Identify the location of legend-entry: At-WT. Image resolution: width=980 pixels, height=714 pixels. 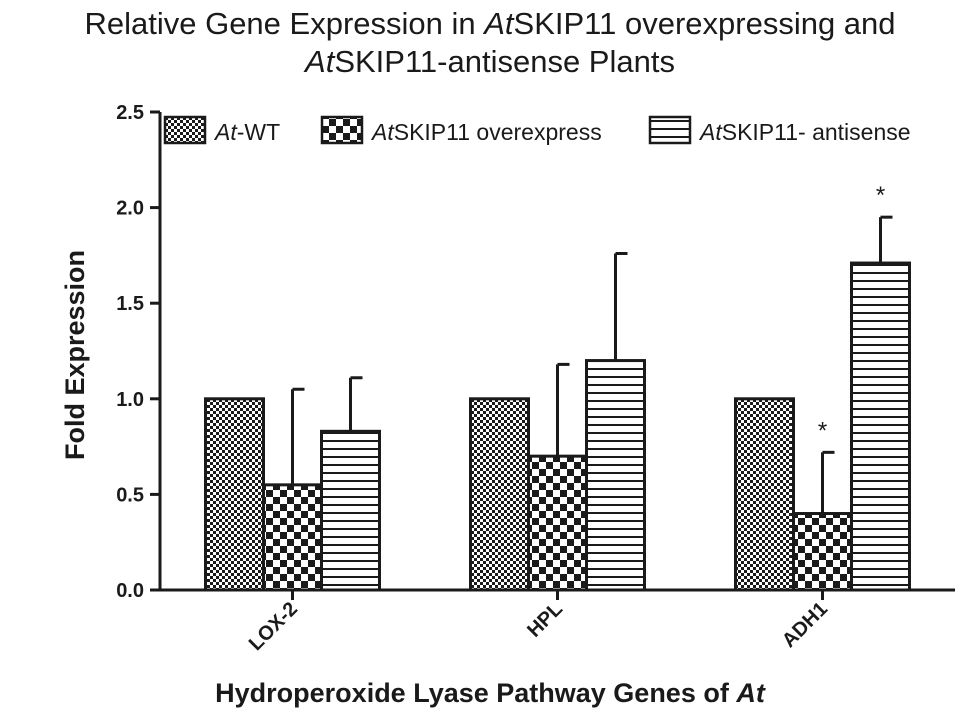
(246, 132).